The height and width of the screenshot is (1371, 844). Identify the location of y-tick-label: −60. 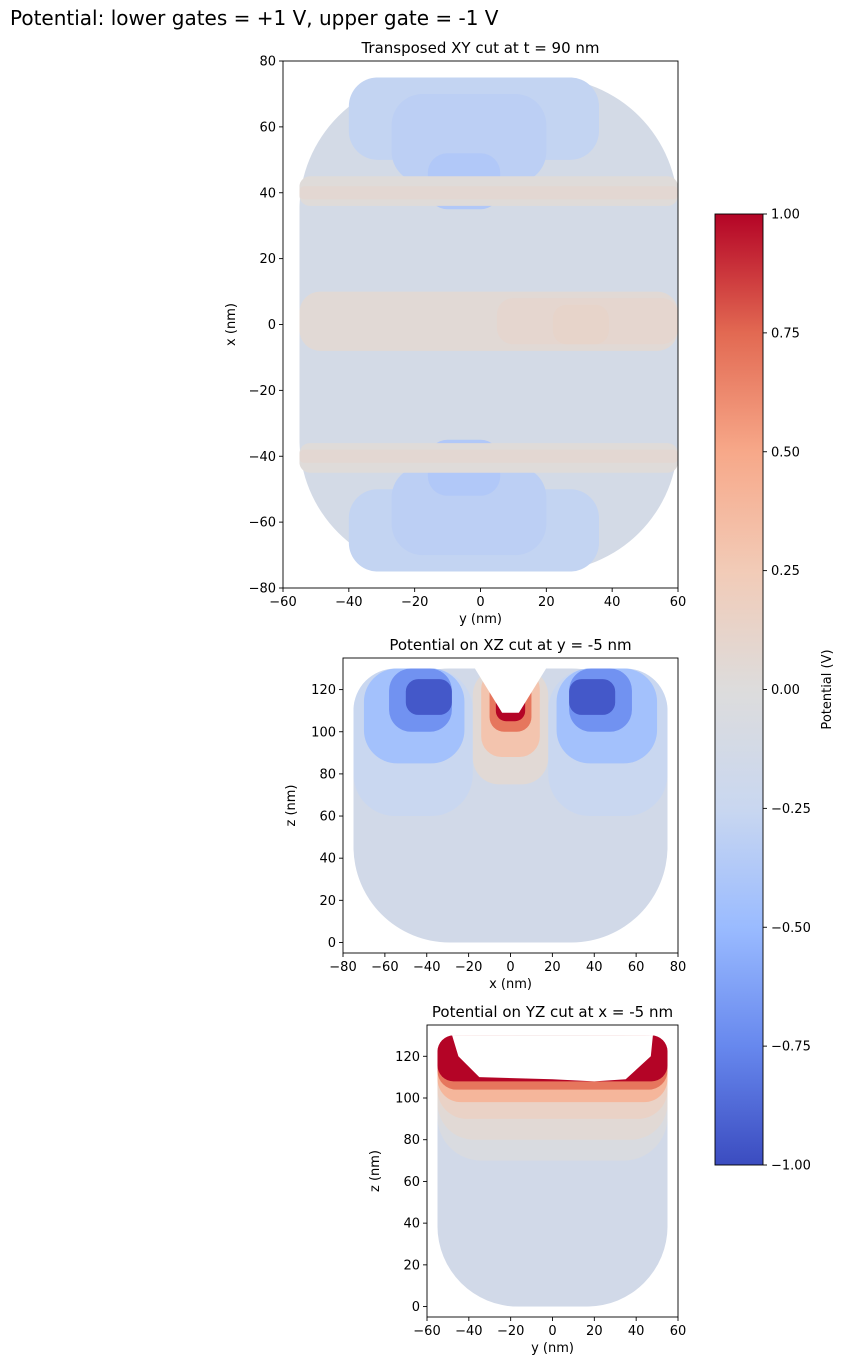
(262, 523).